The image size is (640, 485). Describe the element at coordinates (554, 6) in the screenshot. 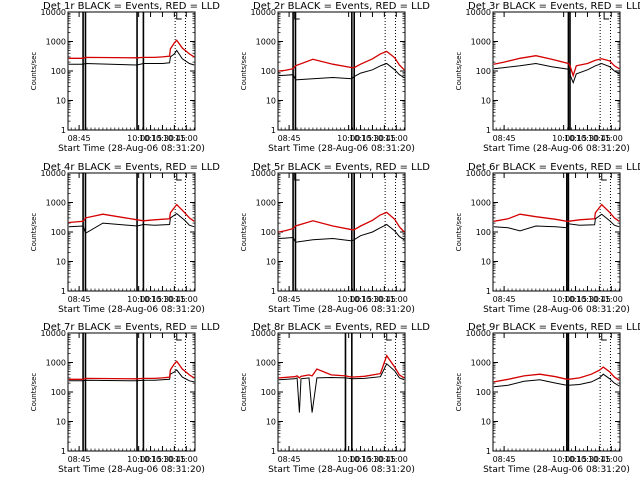

I see `panel-title: Det 3r BLACK = Events, RED = LLD` at that location.